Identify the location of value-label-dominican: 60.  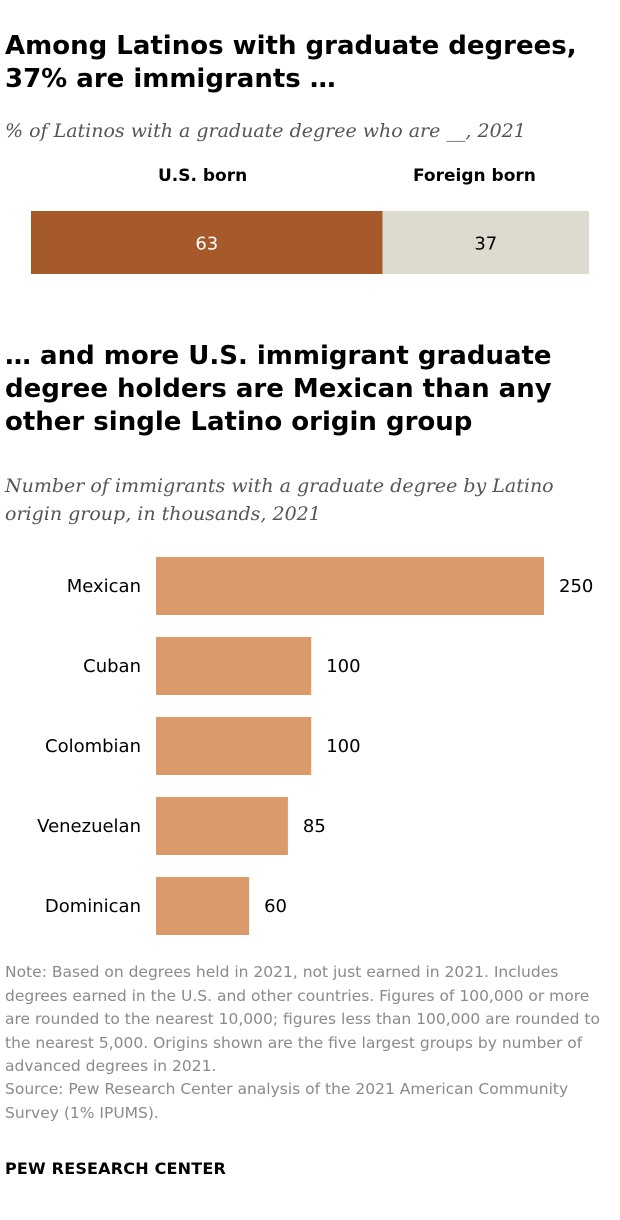
(275, 906).